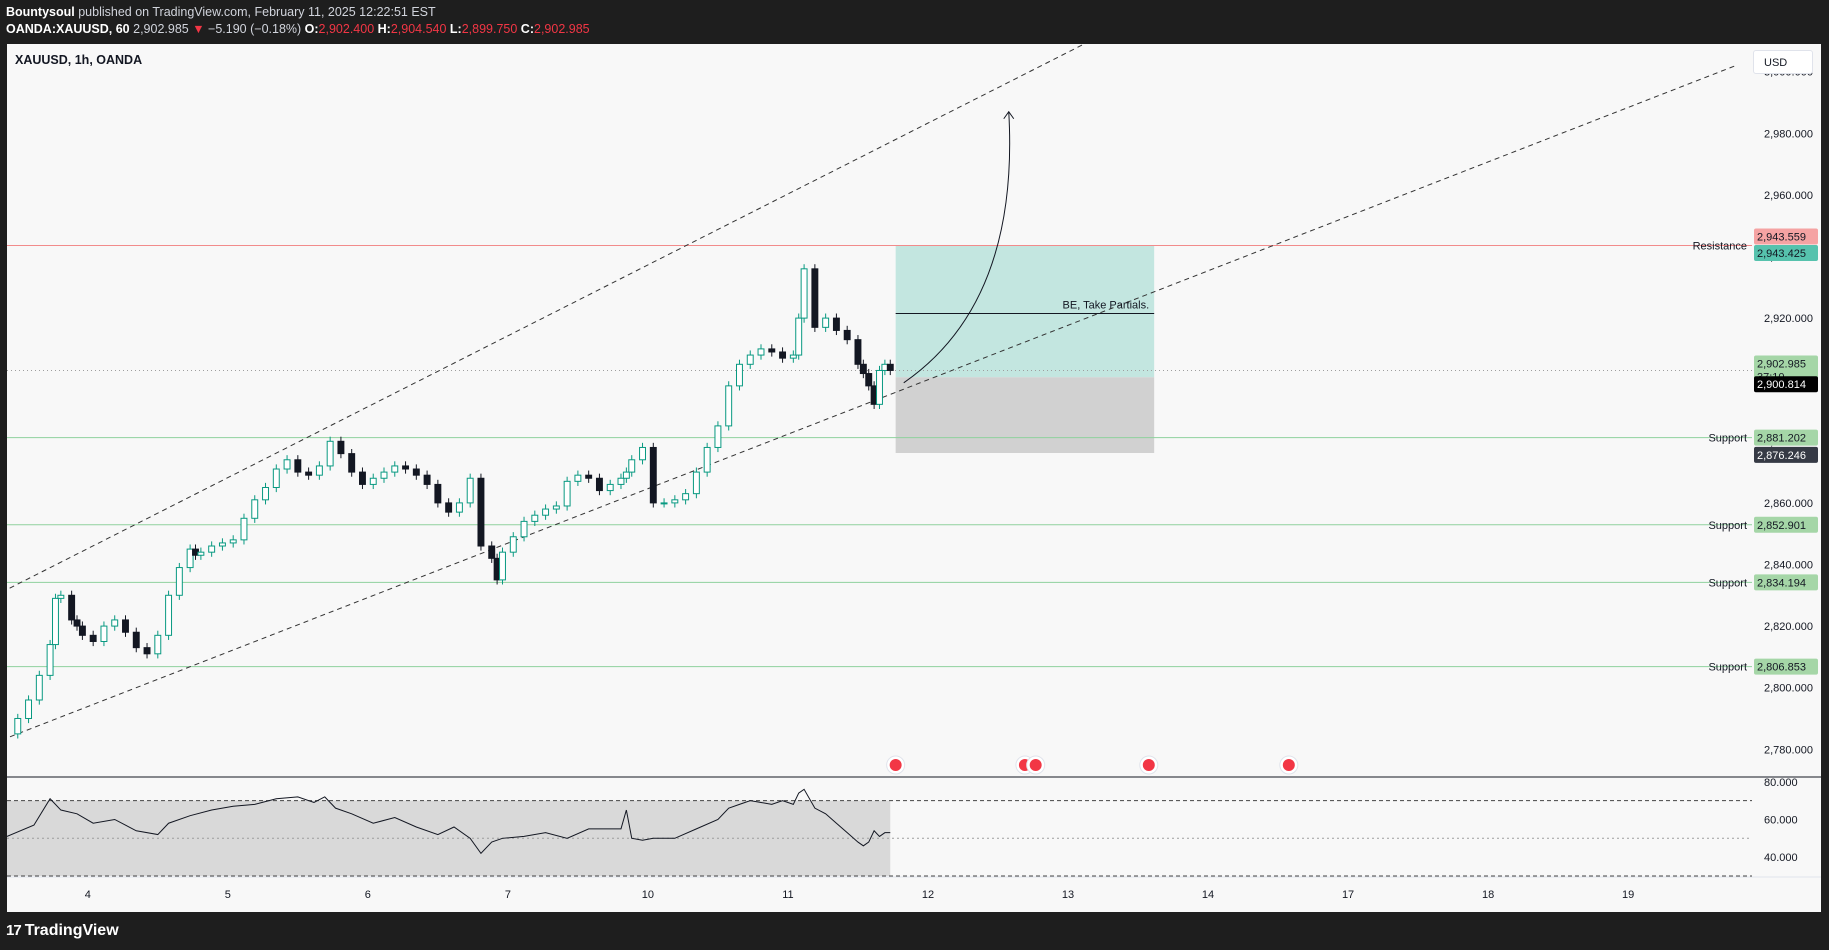 This screenshot has height=950, width=1829. I want to click on stop-zone, so click(1025, 415).